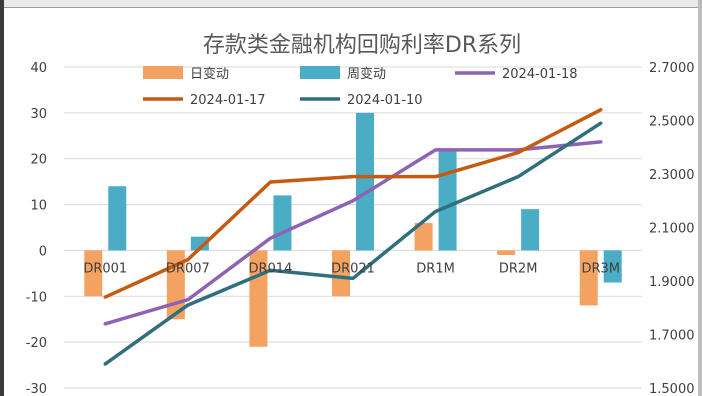 The image size is (702, 396). I want to click on left-tick-label: 0, so click(43, 251).